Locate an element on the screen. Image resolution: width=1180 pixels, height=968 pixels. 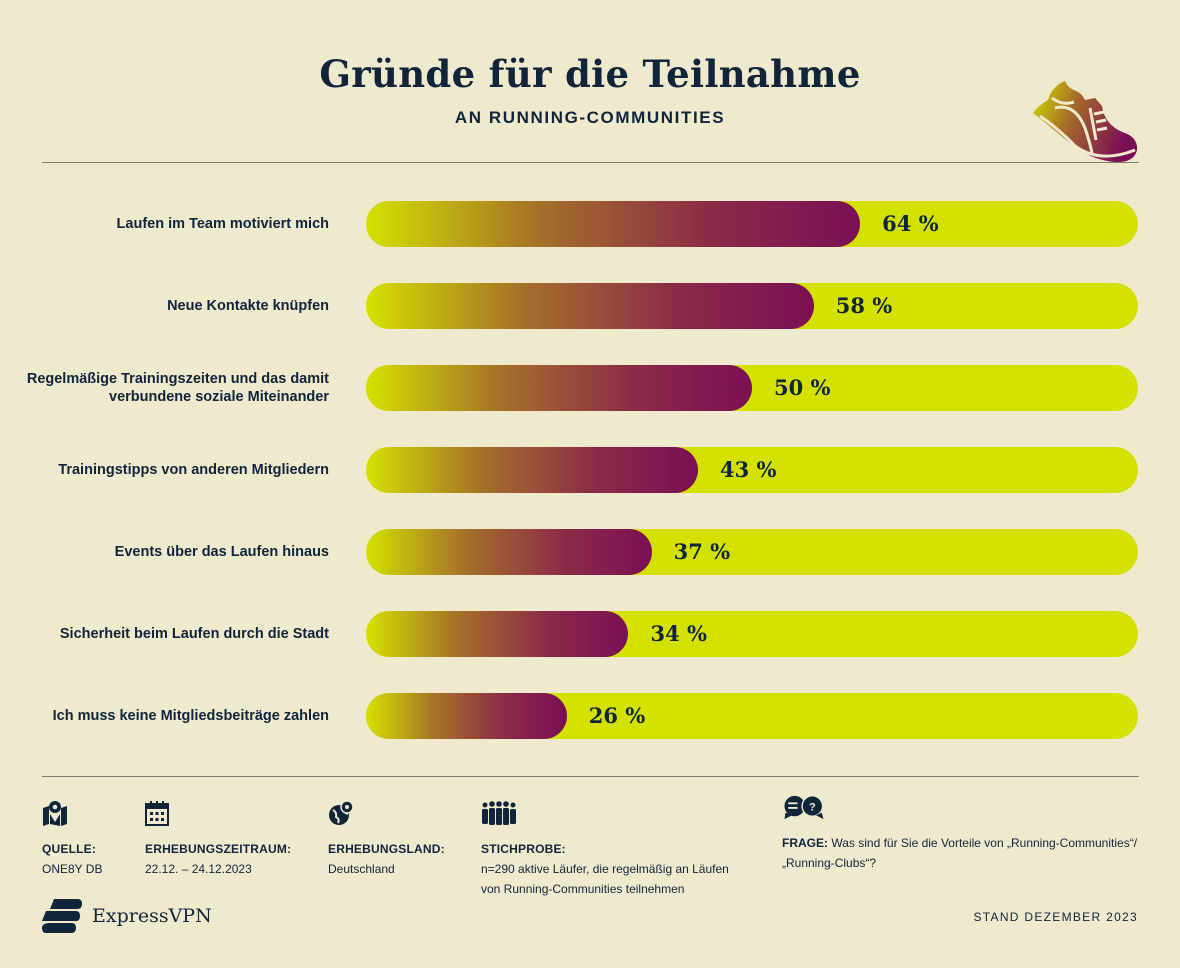
period-block: ERHEBUNGSZEITRAUM: 22.12. – 24.12.2023 is located at coordinates (218, 839).